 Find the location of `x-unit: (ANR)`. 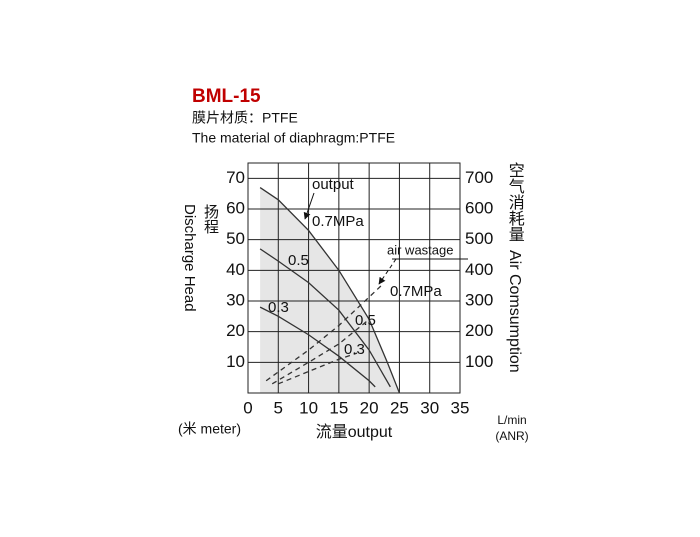

x-unit: (ANR) is located at coordinates (511, 436).